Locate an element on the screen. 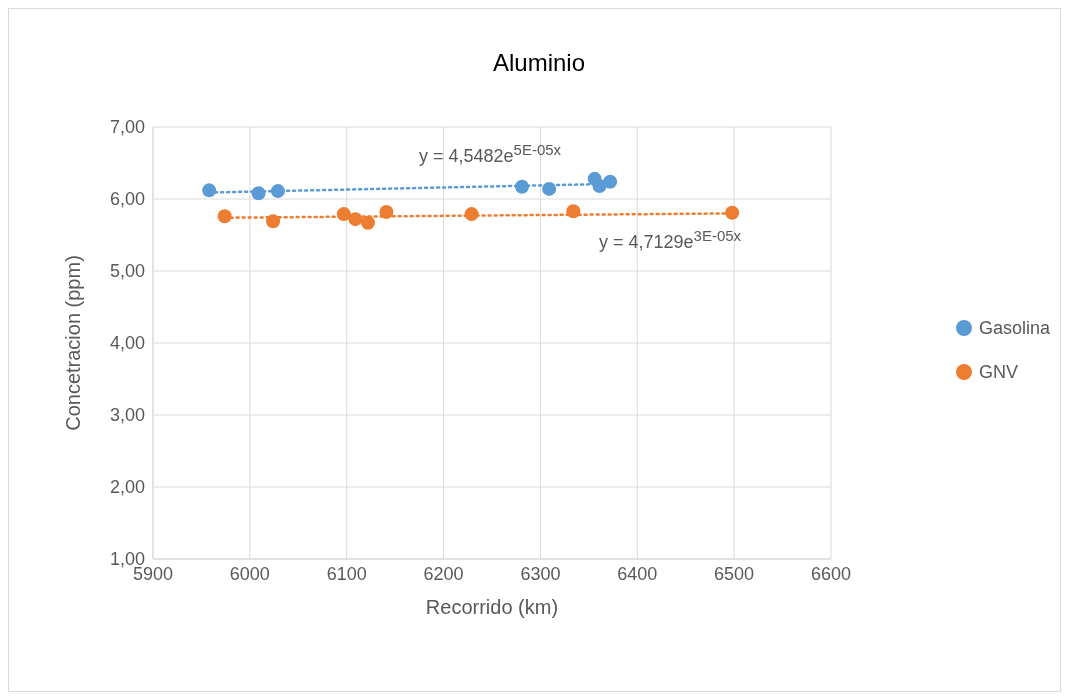  chart-title: Aluminio is located at coordinates (538, 63).